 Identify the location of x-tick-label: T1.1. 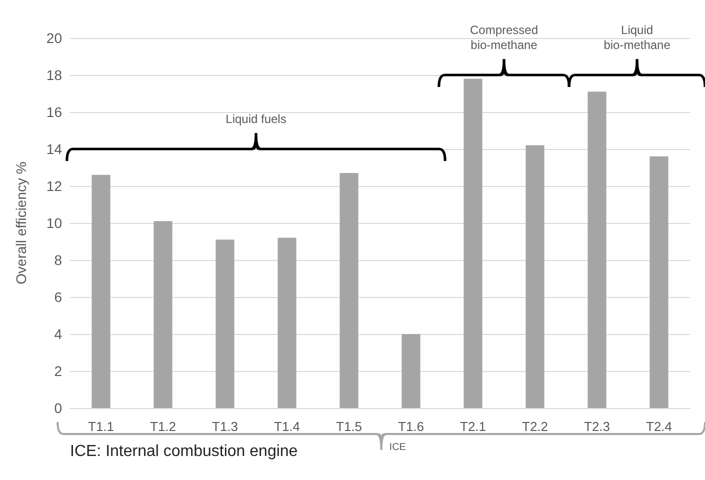
(101, 426).